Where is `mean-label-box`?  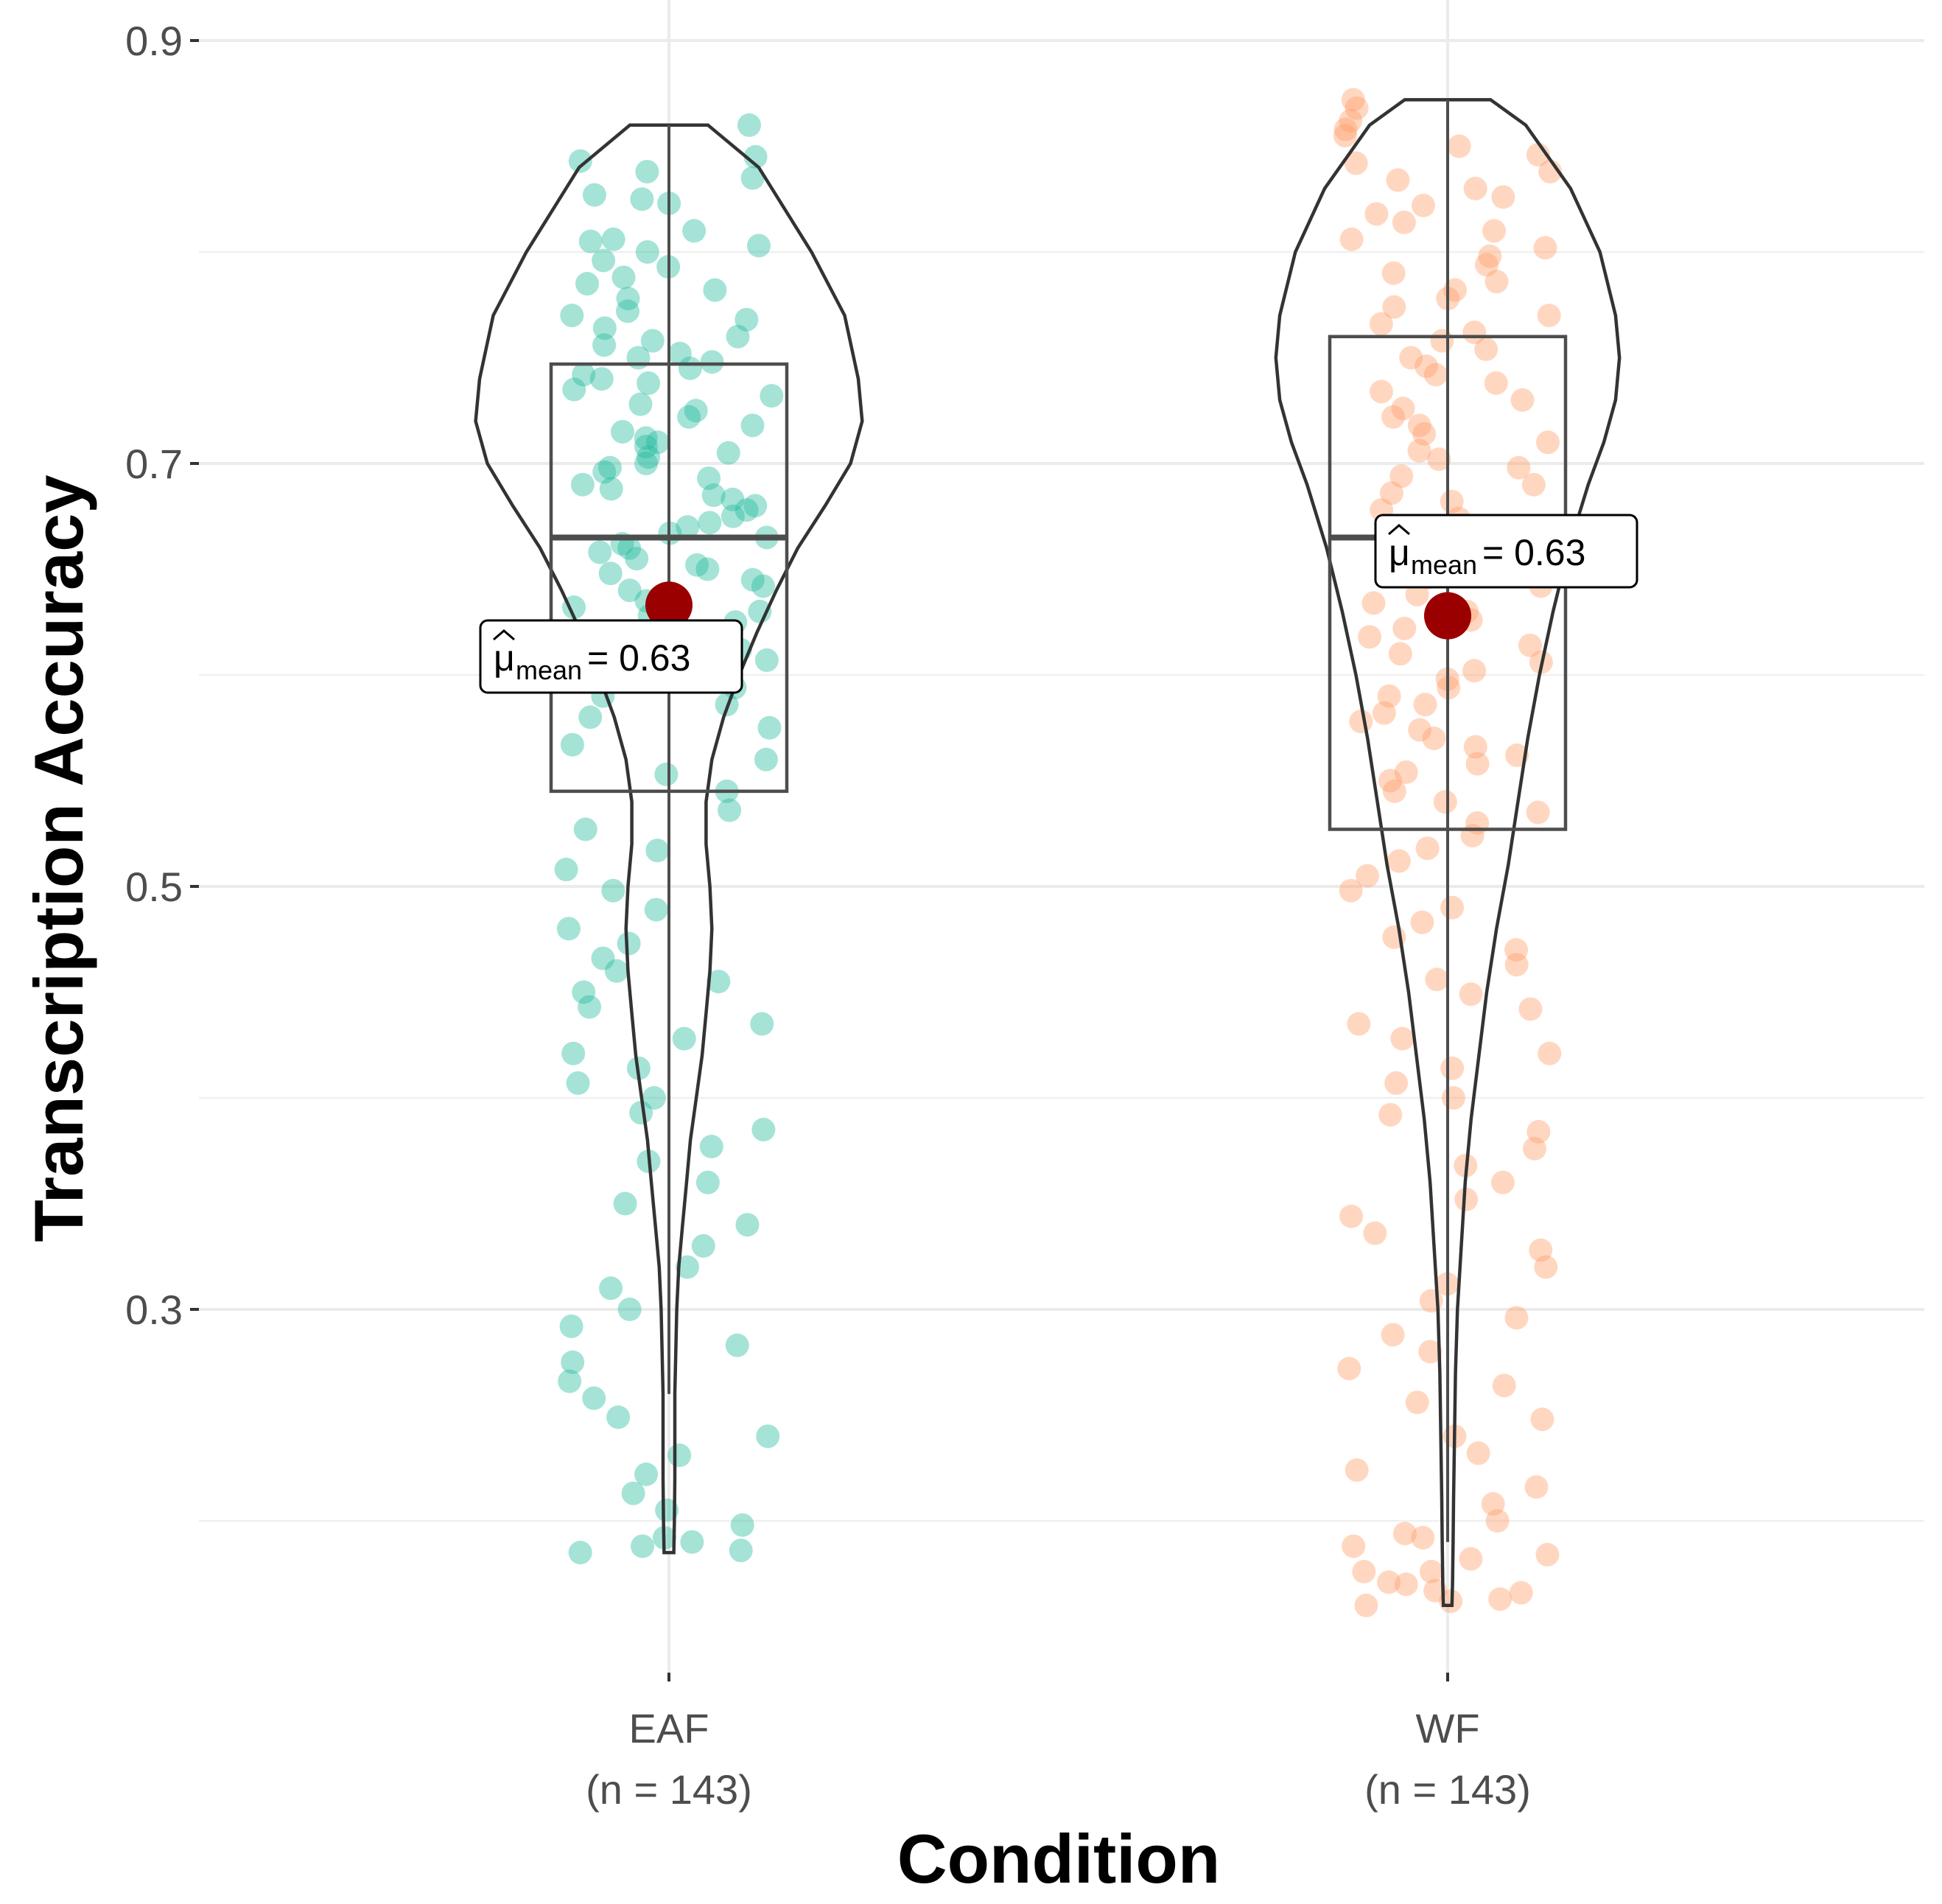 mean-label-box is located at coordinates (1506, 551).